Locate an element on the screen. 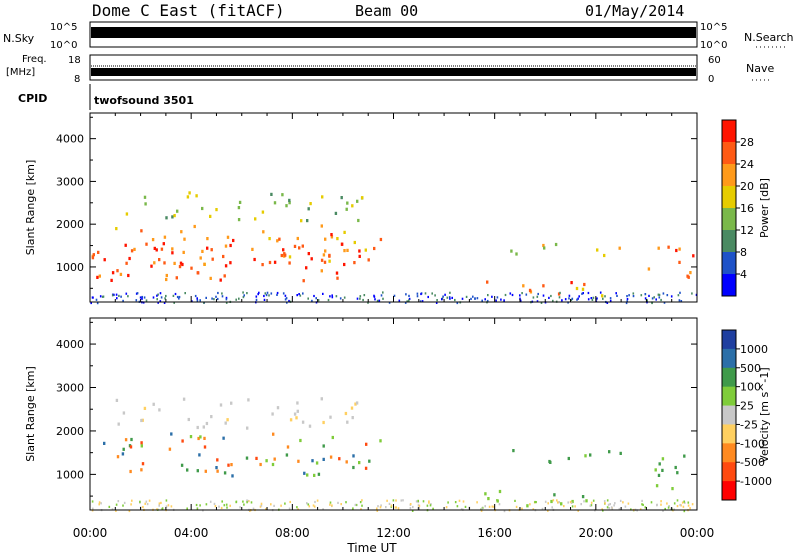 The height and width of the screenshot is (554, 800). x-tick-label: 04:00 is located at coordinates (191, 533).